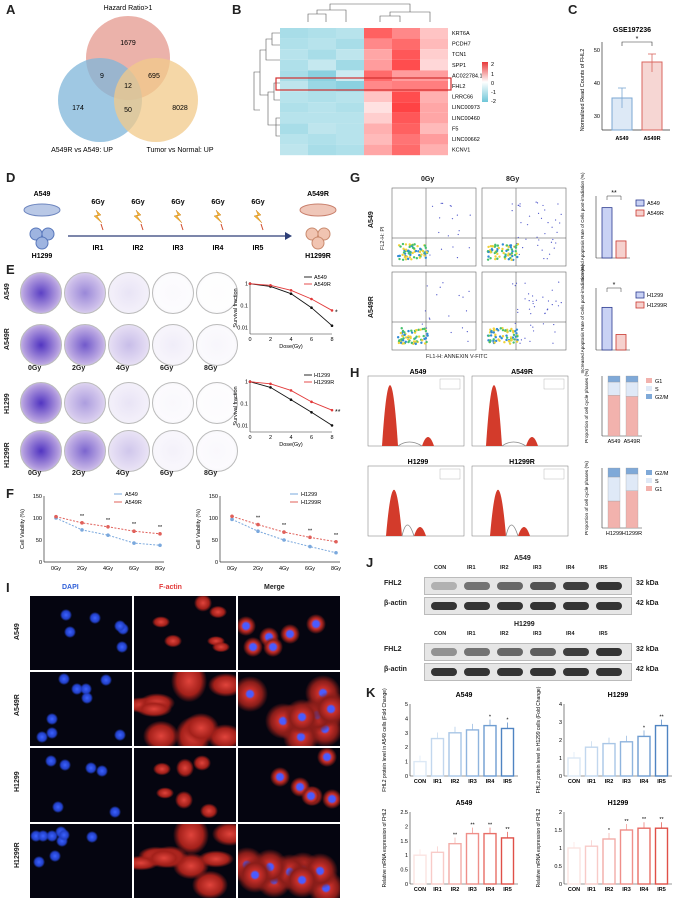 The height and width of the screenshot is (905, 685). Describe the element at coordinates (320, 278) in the screenshot. I see `survival-legend: A549` at that location.